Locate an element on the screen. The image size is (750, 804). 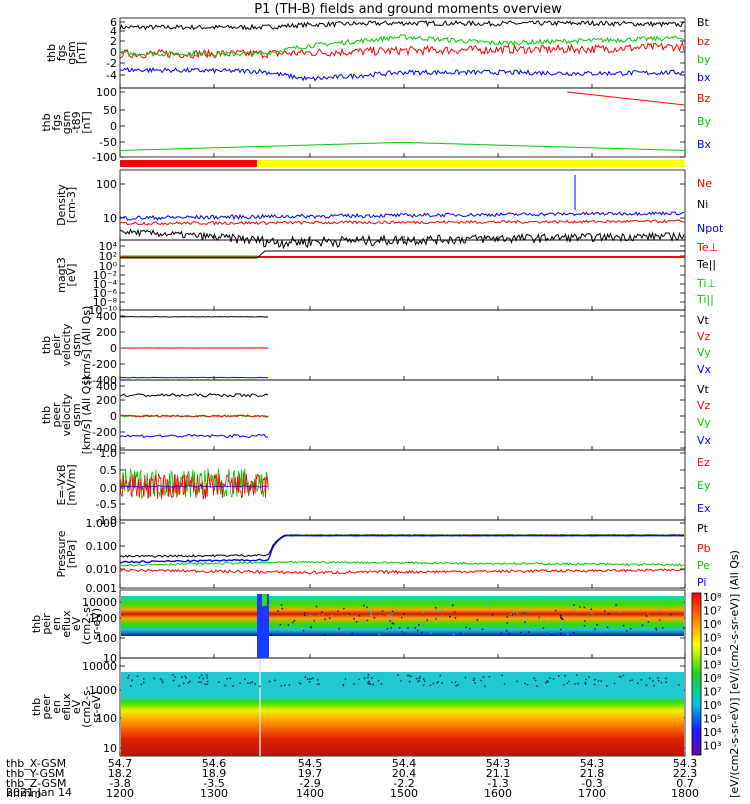
legend-entry: Npot is located at coordinates (710, 228).